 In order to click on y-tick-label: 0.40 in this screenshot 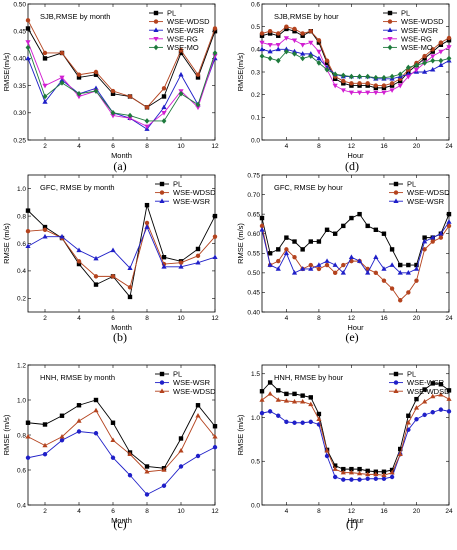, I will do `click(253, 312)`.